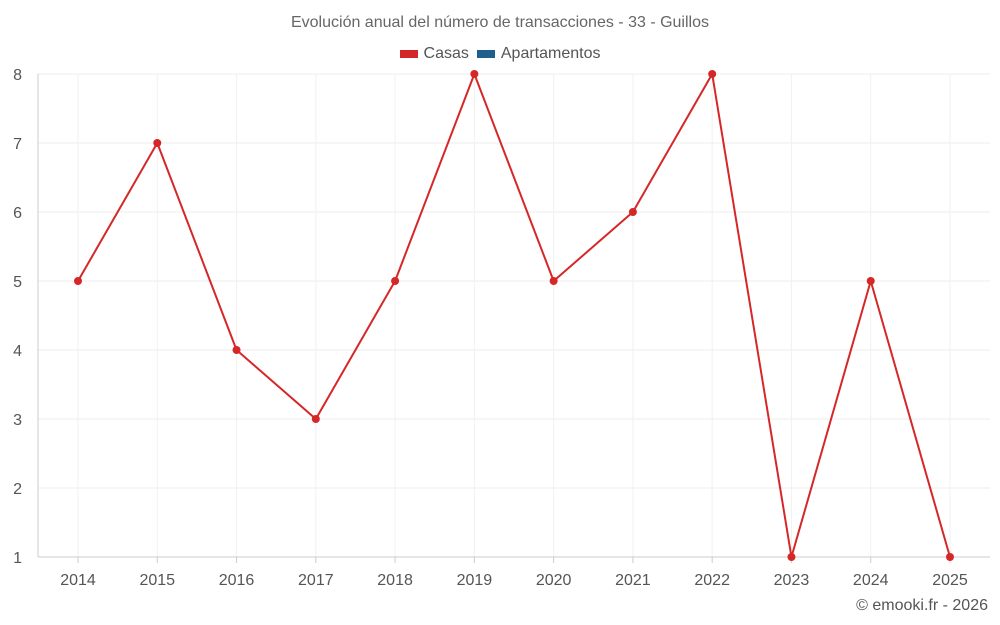 This screenshot has height=625, width=1000. What do you see at coordinates (17, 420) in the screenshot?
I see `y-tick-label: 3` at bounding box center [17, 420].